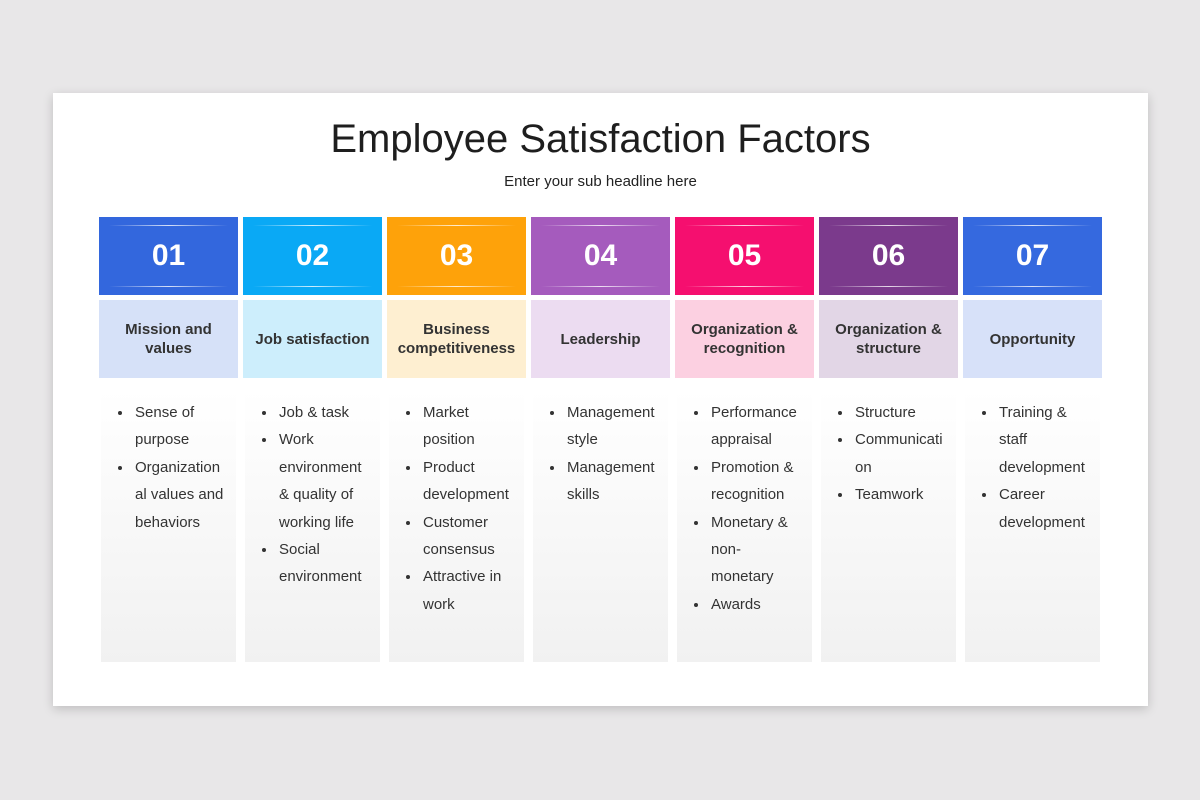  I want to click on factor-number: 02, so click(312, 256).